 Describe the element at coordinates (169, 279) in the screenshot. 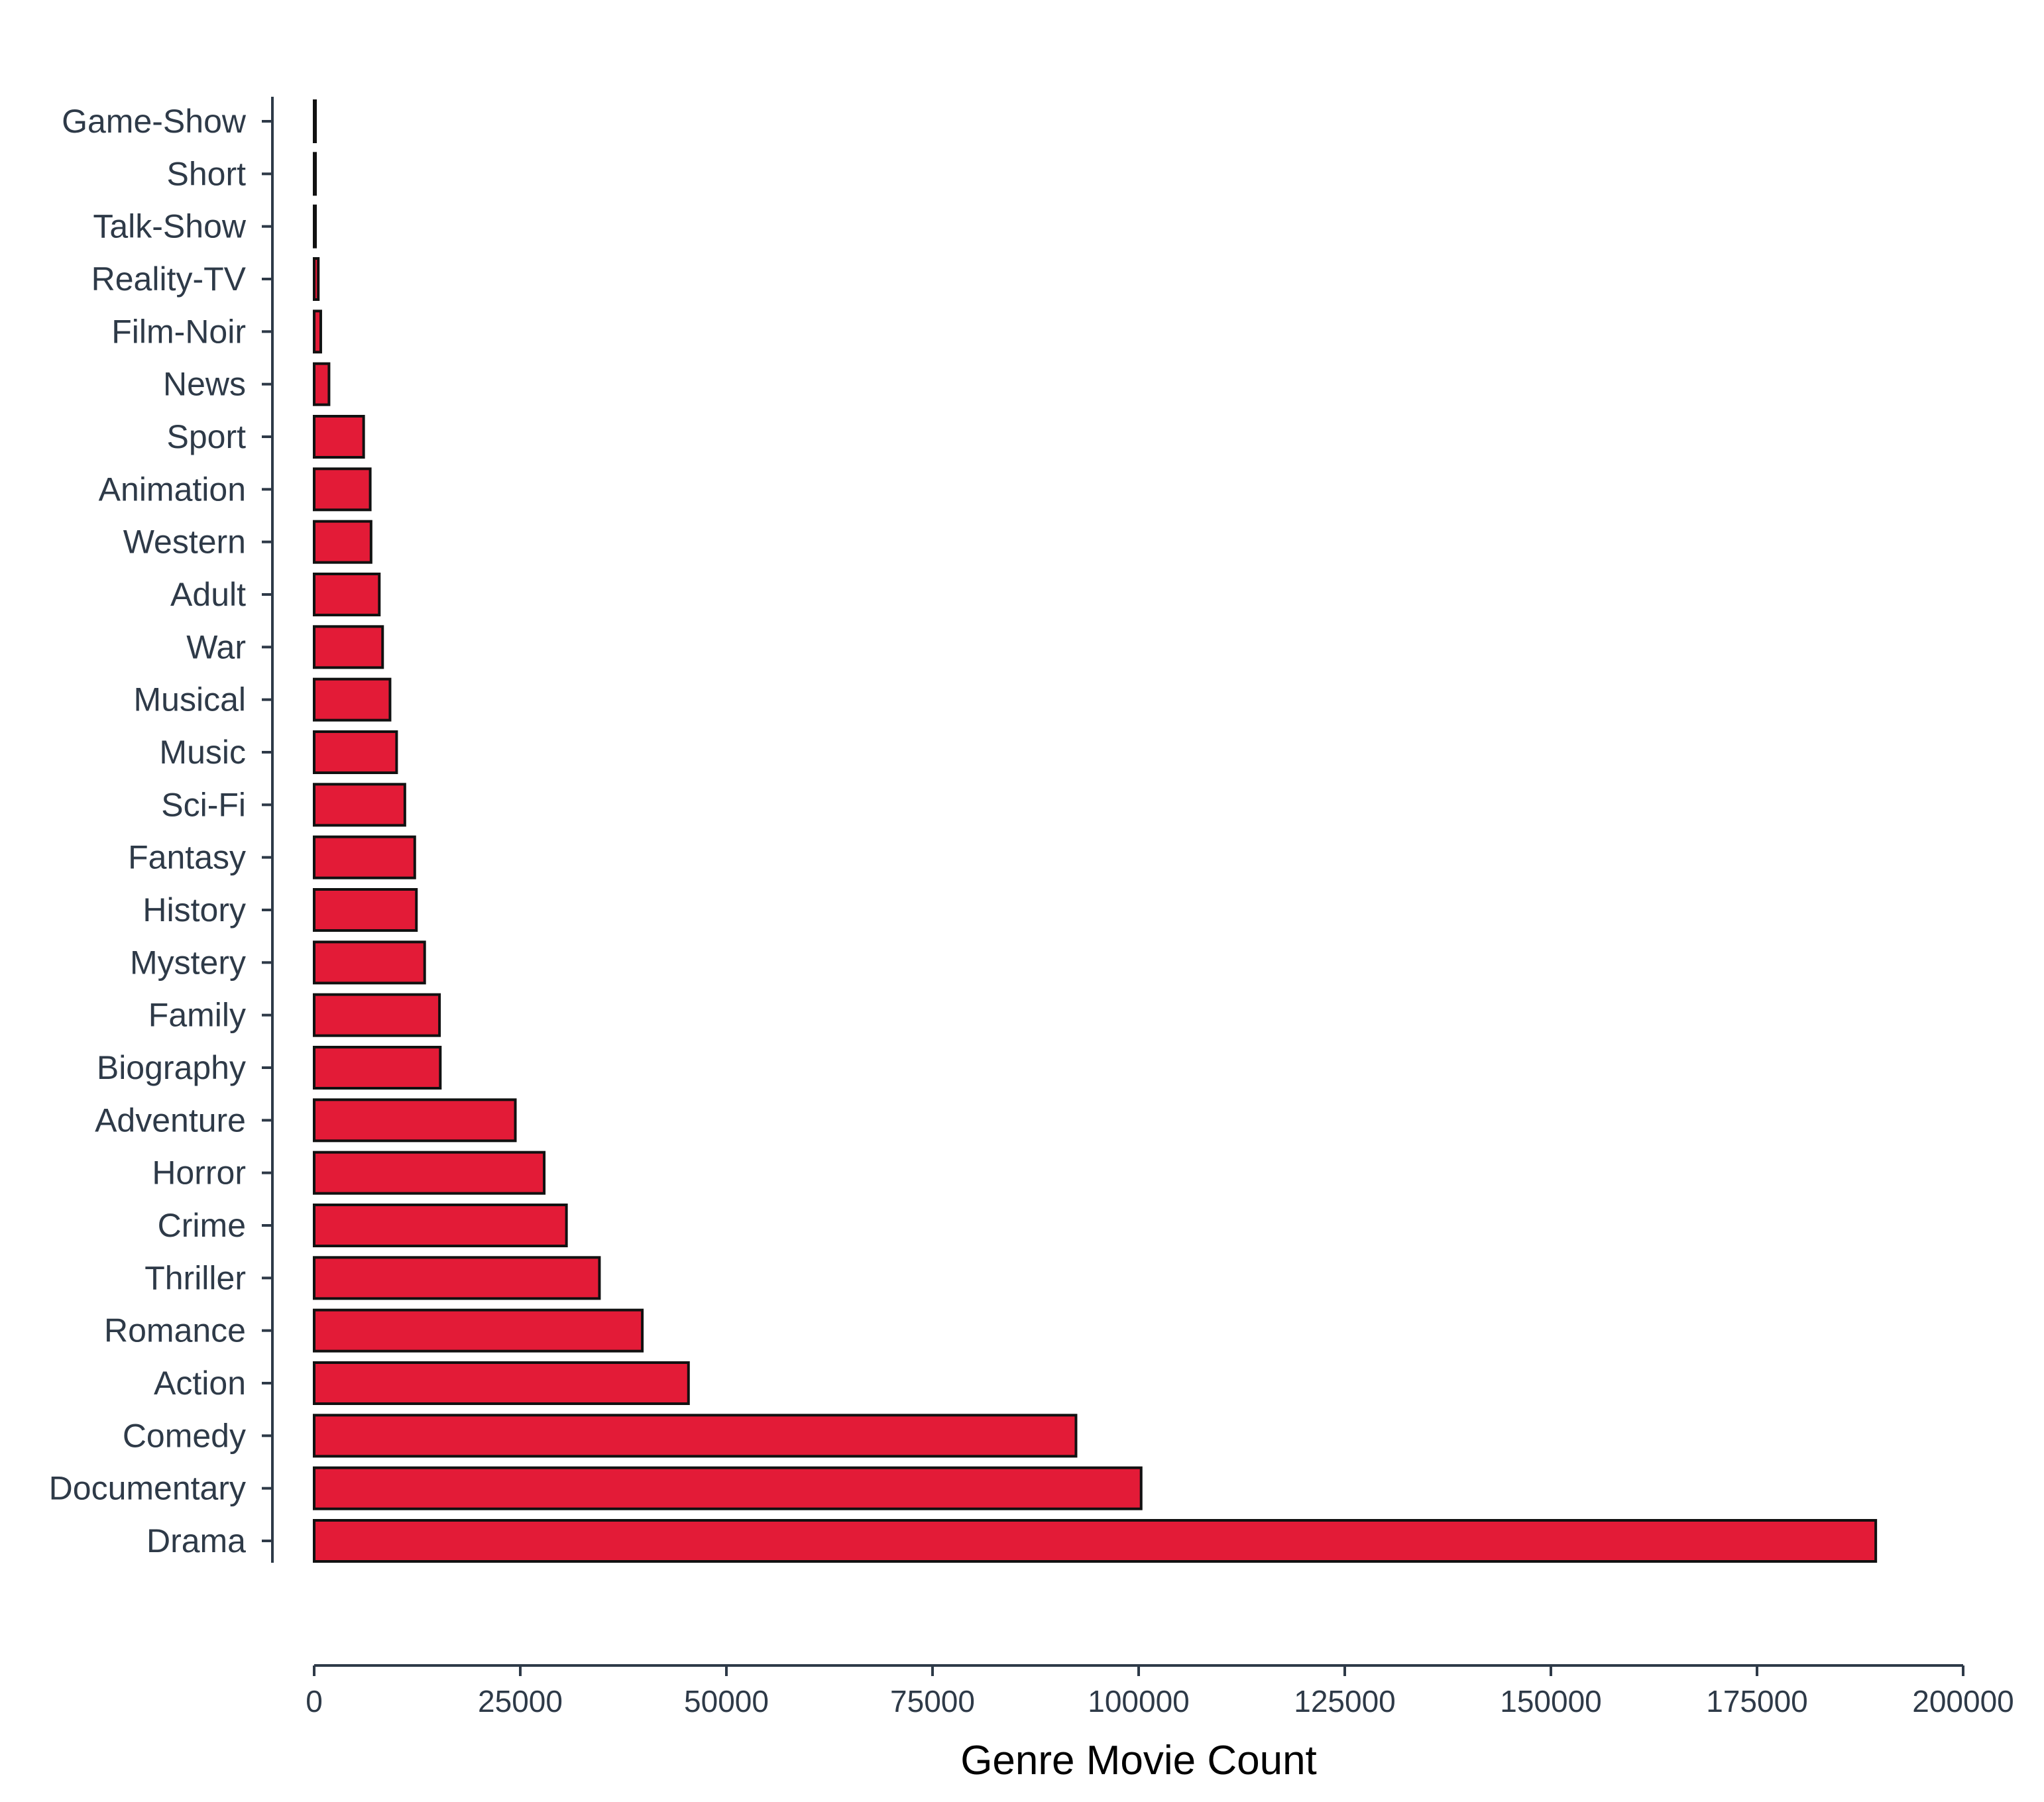

I see `y-tick-label: Reality-TV` at that location.